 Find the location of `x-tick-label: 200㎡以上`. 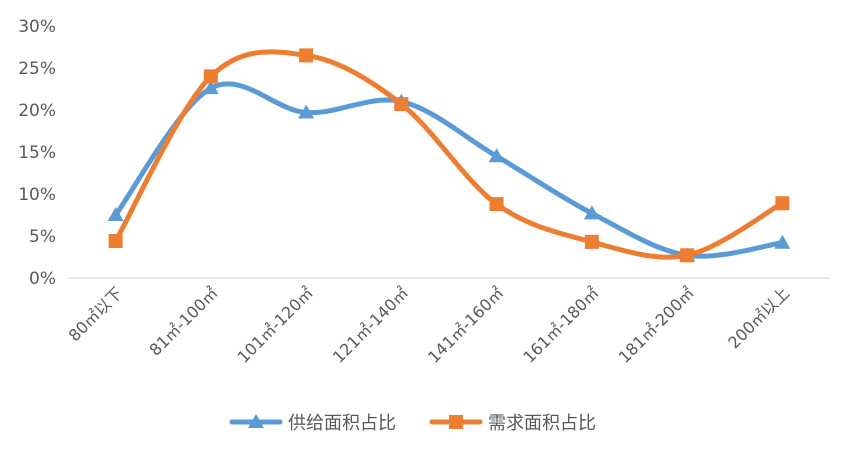

x-tick-label: 200㎡以上 is located at coordinates (758, 317).